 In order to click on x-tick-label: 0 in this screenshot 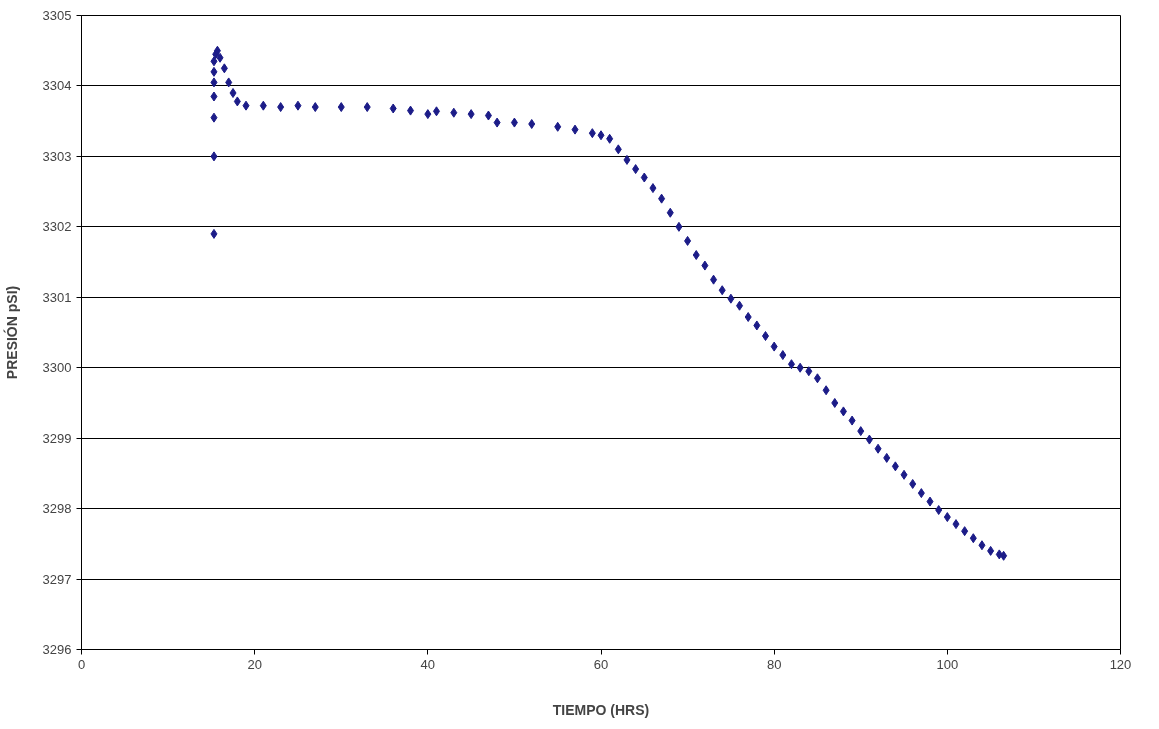, I will do `click(81, 664)`.